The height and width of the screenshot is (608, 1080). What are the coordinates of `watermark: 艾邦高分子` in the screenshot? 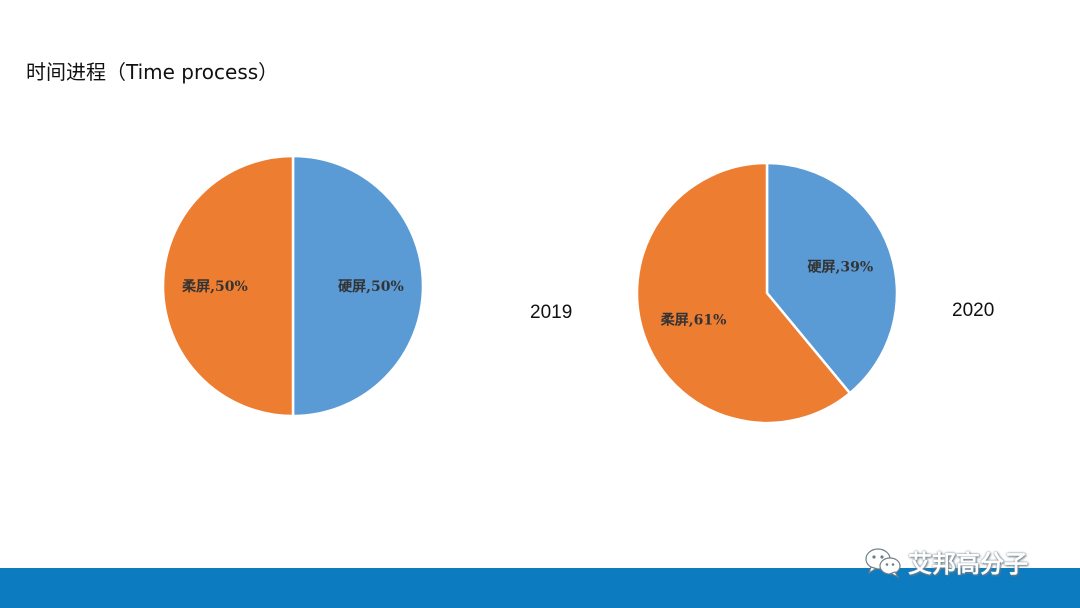 It's located at (946, 561).